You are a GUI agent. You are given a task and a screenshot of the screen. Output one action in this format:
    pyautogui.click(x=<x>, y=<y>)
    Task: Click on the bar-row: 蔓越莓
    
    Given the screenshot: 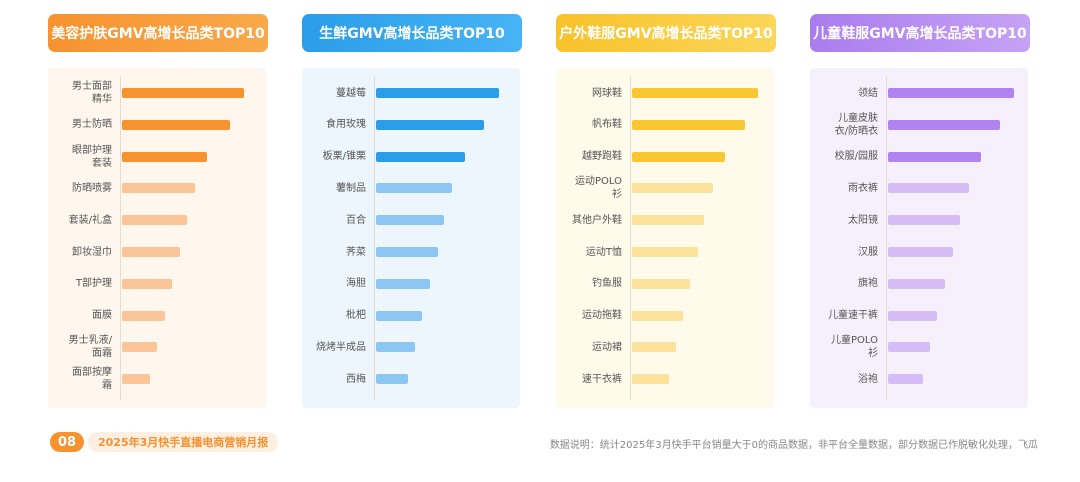 What is the action you would take?
    pyautogui.click(x=411, y=93)
    